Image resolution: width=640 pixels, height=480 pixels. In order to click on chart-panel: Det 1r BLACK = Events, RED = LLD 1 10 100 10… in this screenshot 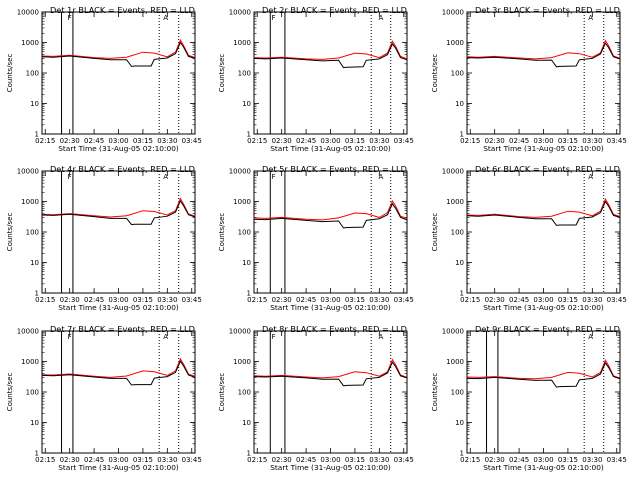, I will do `click(104, 79)`.